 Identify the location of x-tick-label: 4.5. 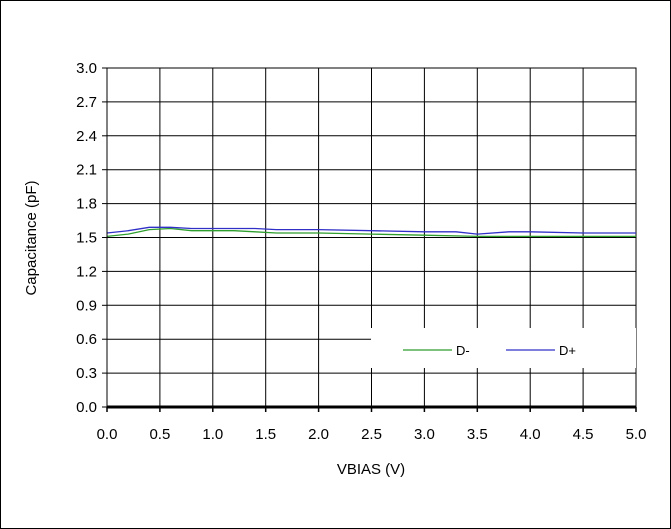
(583, 434).